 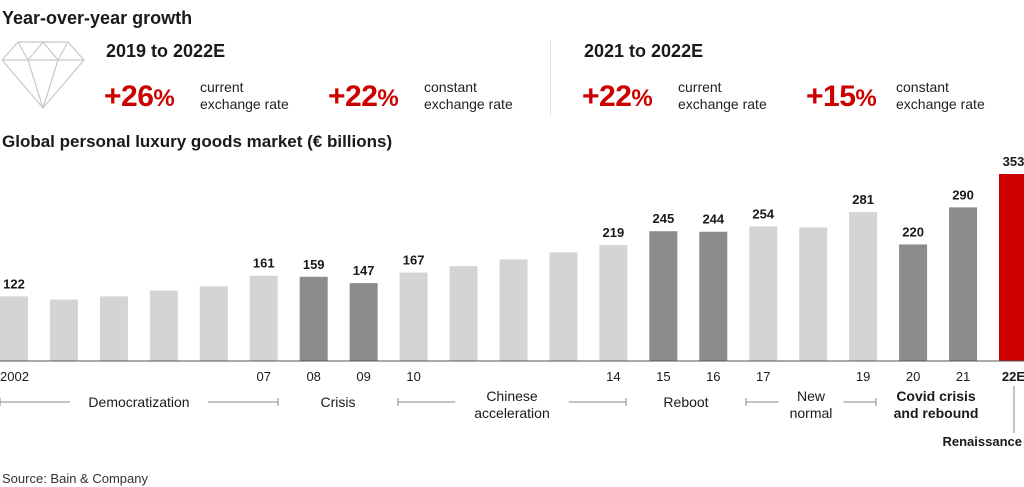 What do you see at coordinates (264, 376) in the screenshot?
I see `tick-label: 07` at bounding box center [264, 376].